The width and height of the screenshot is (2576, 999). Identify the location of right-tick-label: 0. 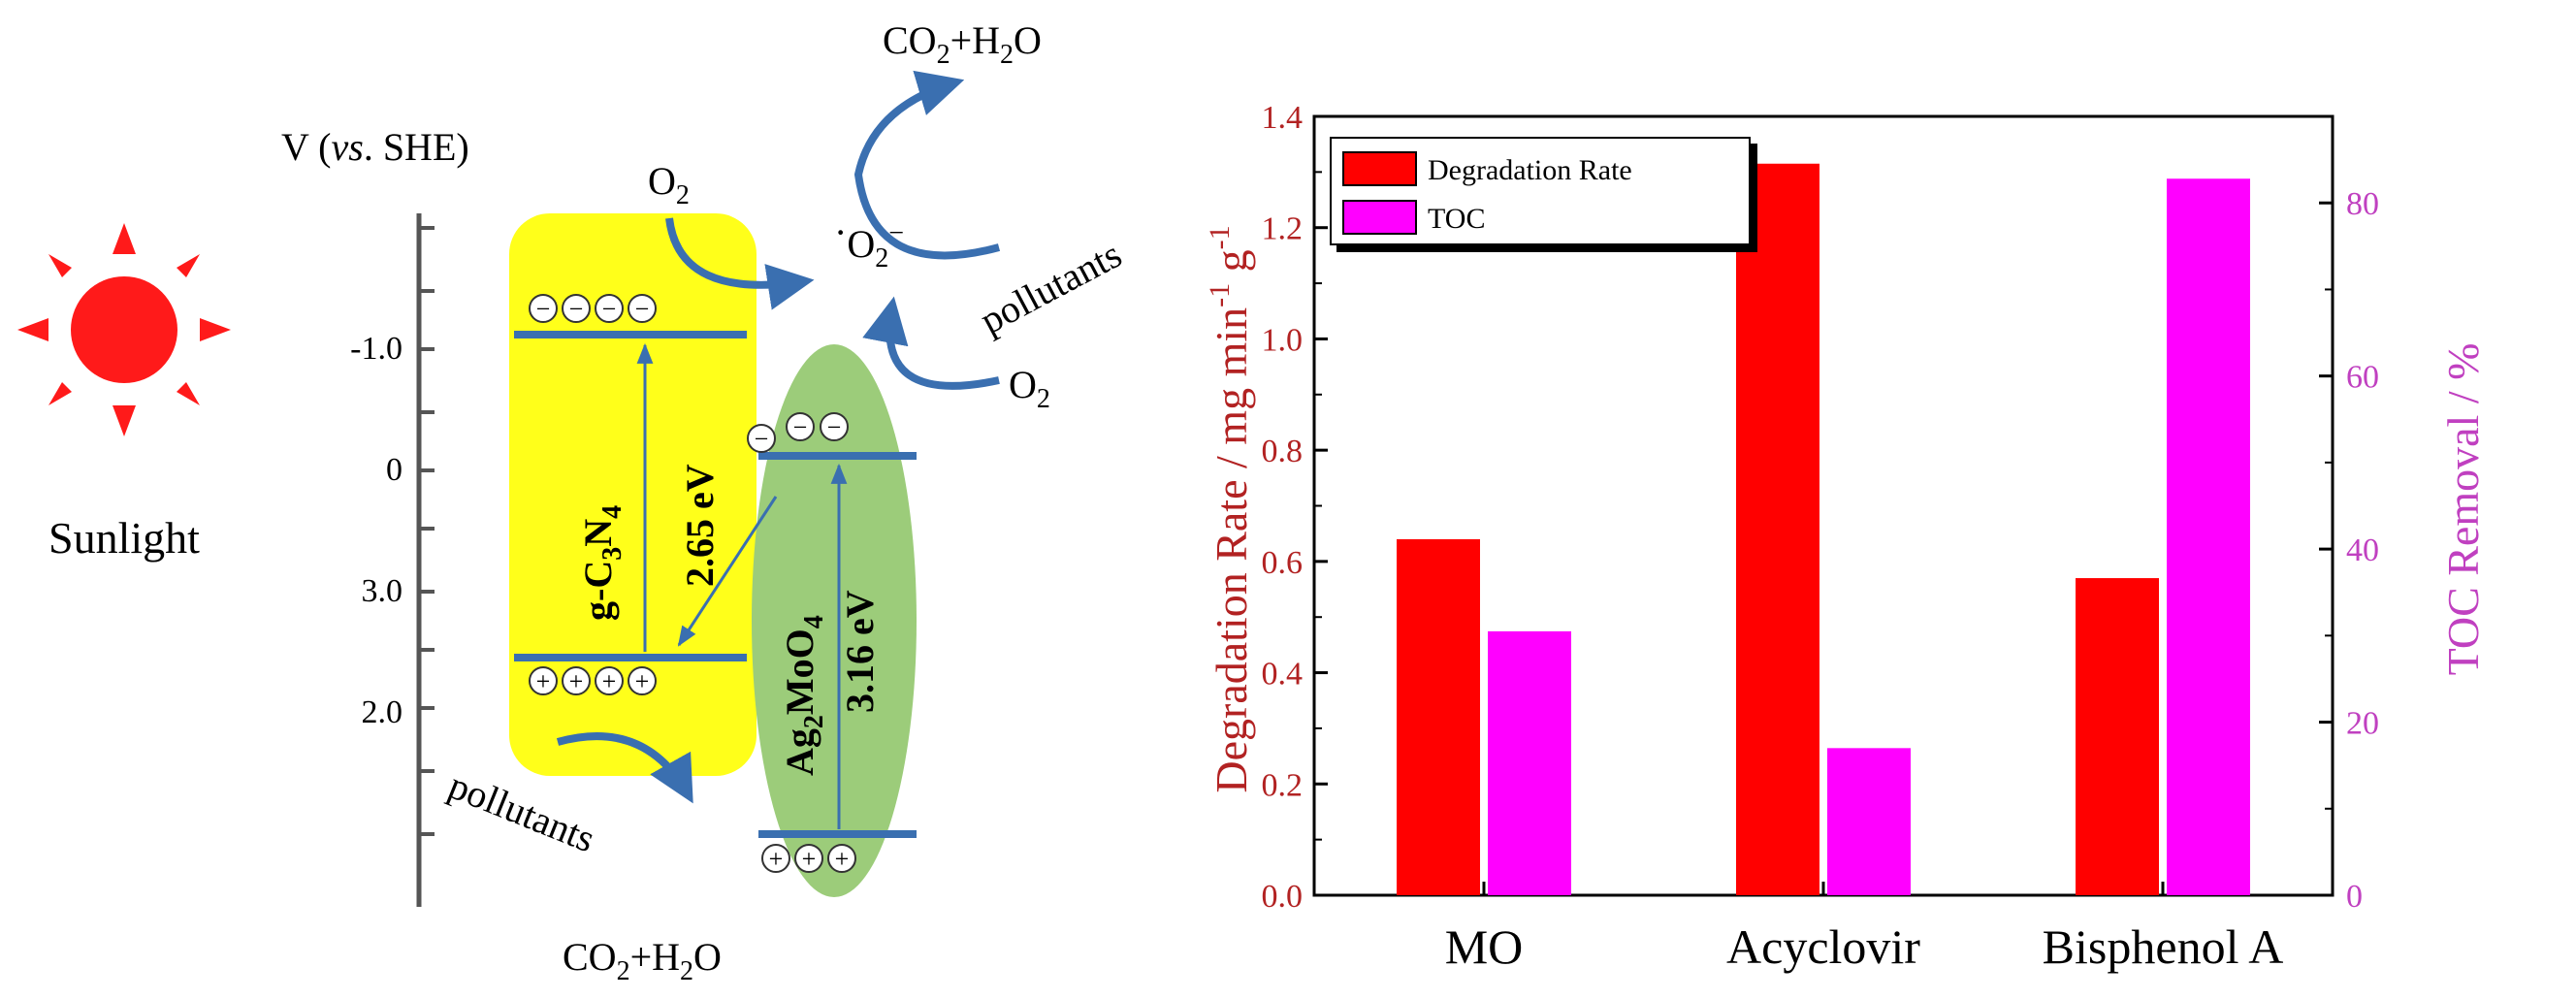
(2354, 897).